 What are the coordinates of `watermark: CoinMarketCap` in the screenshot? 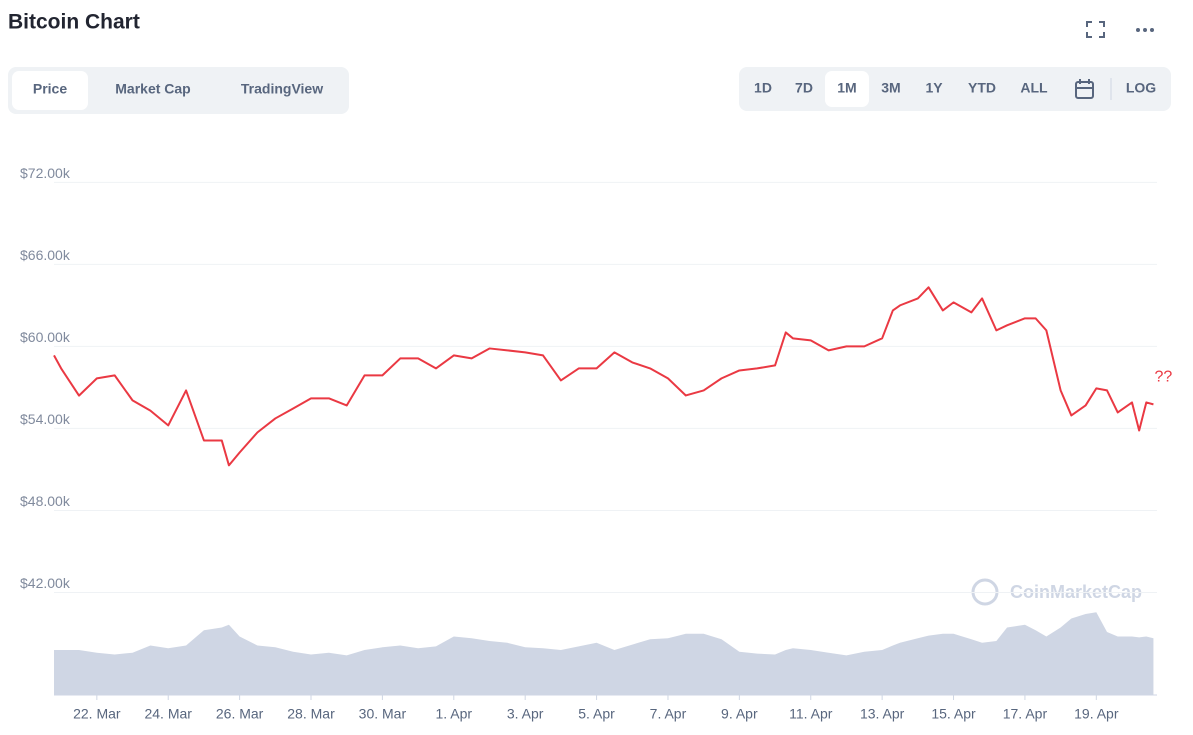 It's located at (1076, 592).